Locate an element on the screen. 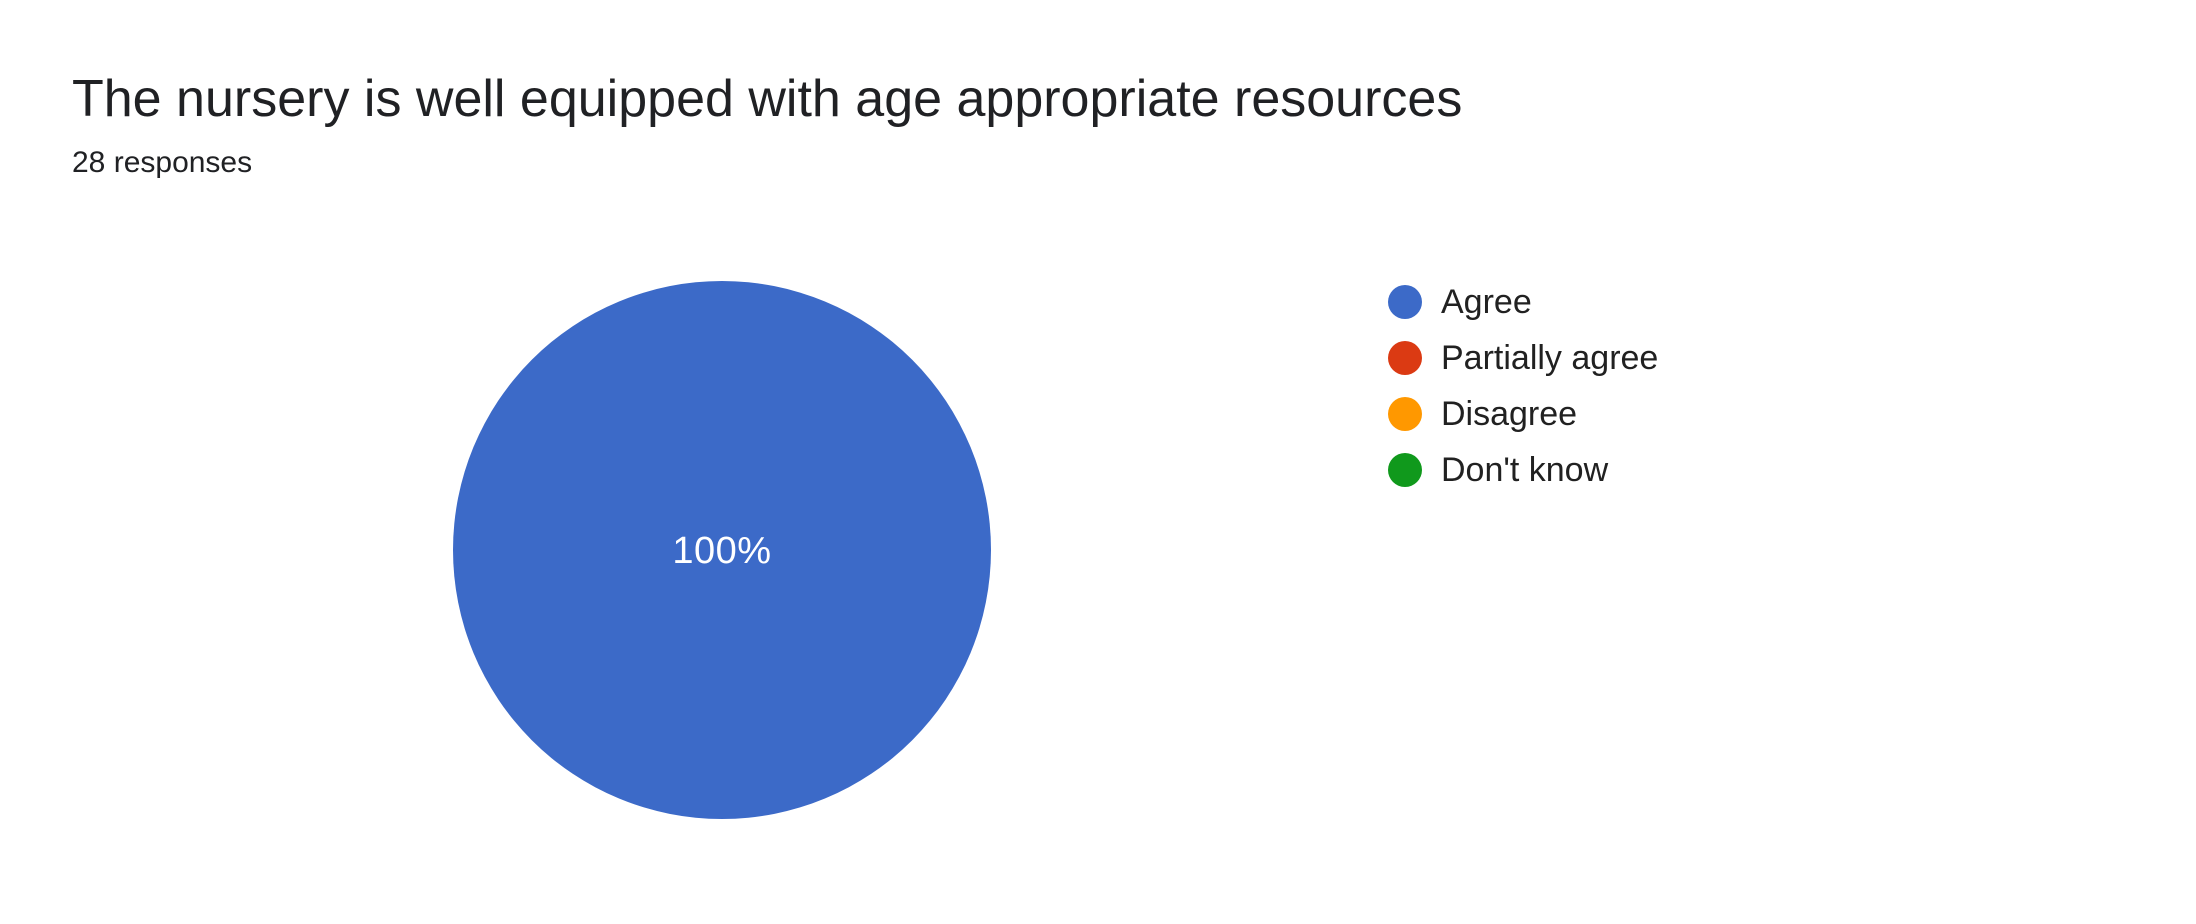 Image resolution: width=2196 pixels, height=924 pixels. legend-swatch-agree is located at coordinates (1405, 302).